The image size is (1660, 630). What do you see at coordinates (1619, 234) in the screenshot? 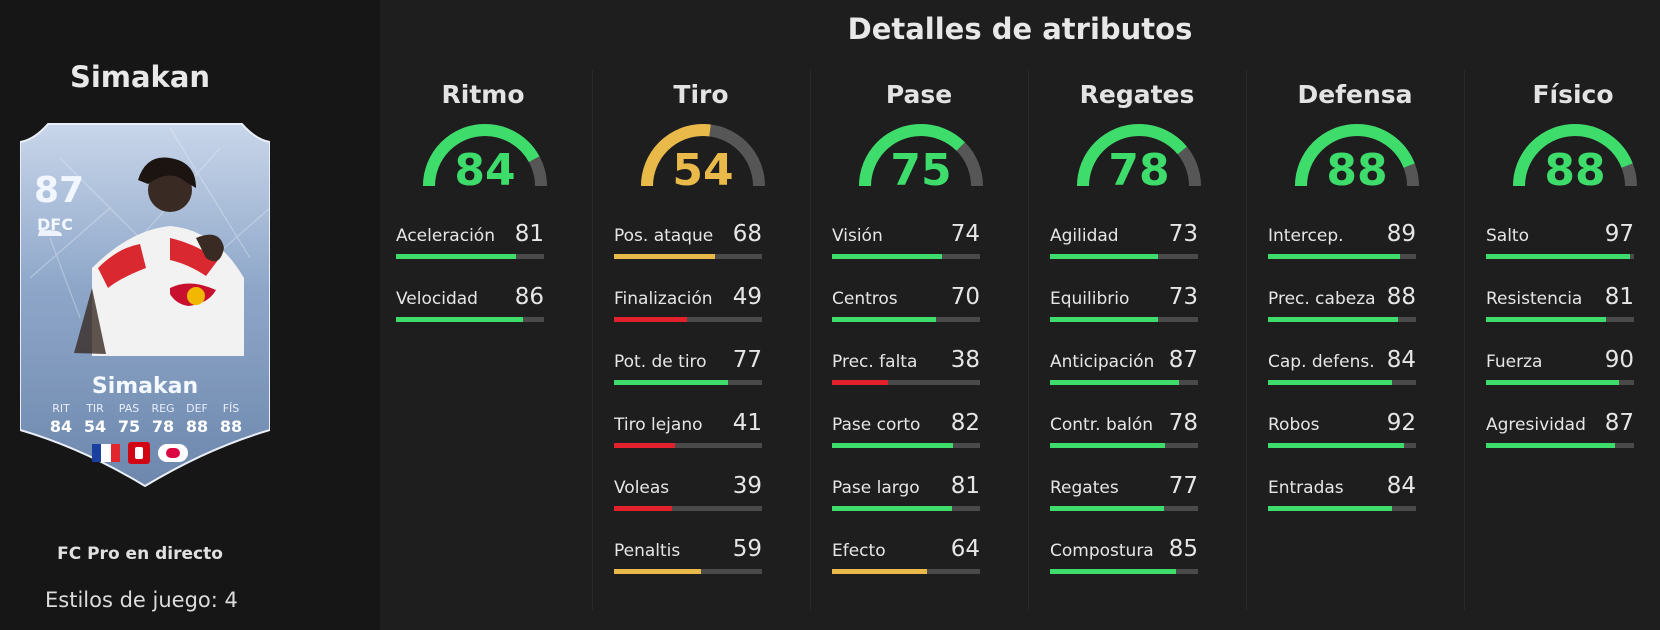
I see `attribute-value: 97` at bounding box center [1619, 234].